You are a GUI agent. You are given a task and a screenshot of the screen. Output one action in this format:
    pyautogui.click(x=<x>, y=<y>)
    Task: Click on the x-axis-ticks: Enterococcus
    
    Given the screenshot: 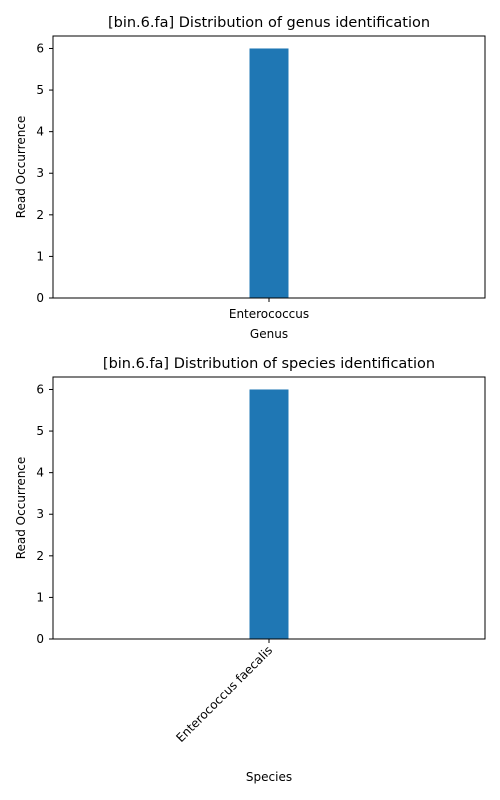 What is the action you would take?
    pyautogui.click(x=269, y=309)
    